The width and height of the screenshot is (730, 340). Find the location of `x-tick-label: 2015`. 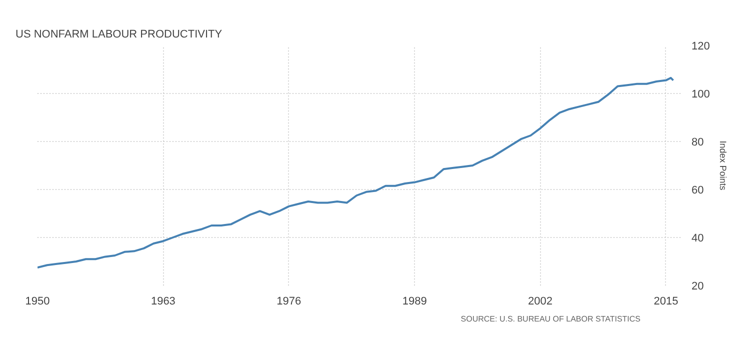

x-tick-label: 2015 is located at coordinates (666, 302).